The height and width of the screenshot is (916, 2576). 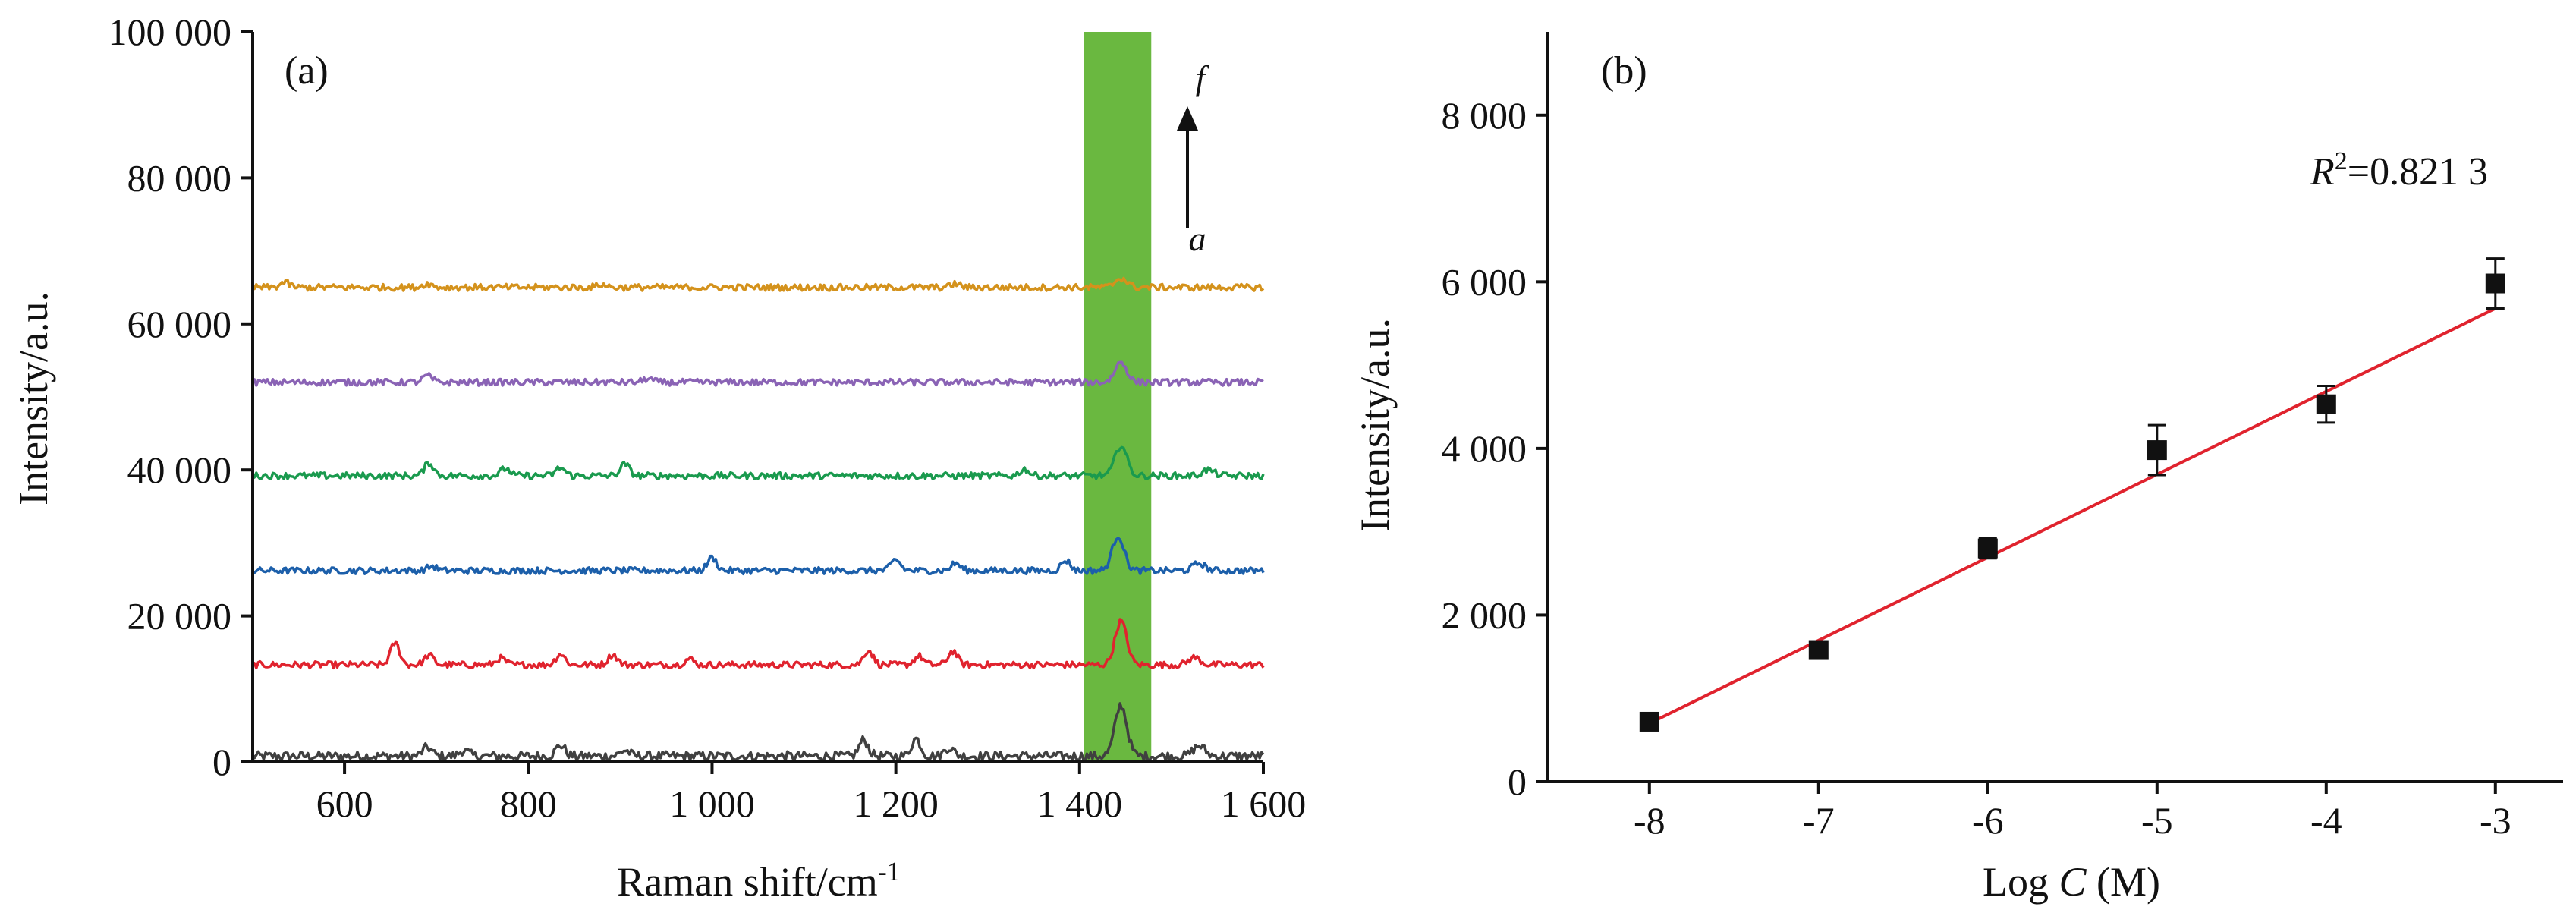 I want to click on x-axis-title-b: Log C (M), so click(x=2071, y=882).